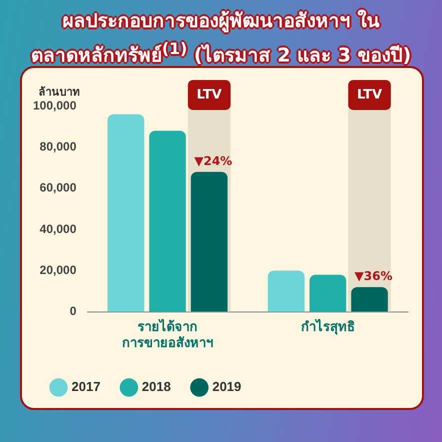 This screenshot has height=442, width=442. Describe the element at coordinates (221, 38) in the screenshot. I see `chart-title: ผลประกอบการของผู้พัฒนาอสังหาฯ ในตลาดหลักทรัพย์$^{(1)}$ (ไตรมาส 2 และ 3 ของปี)` at that location.